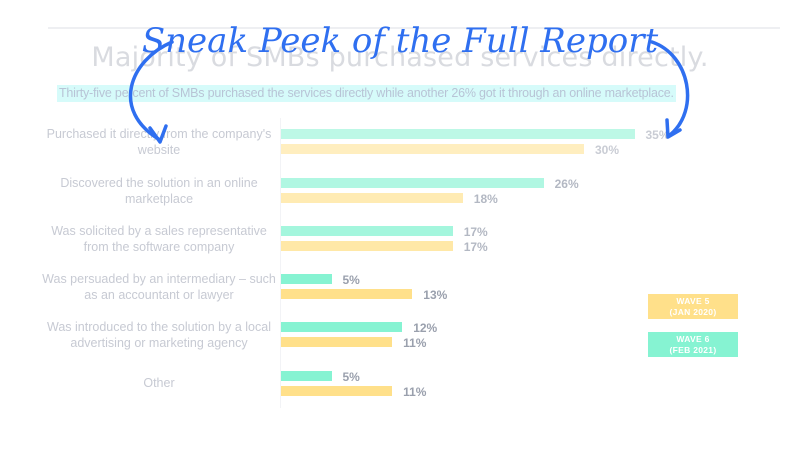 The image size is (800, 450). I want to click on legend-wave-5: WAVE 5 (JAN 2020), so click(693, 306).